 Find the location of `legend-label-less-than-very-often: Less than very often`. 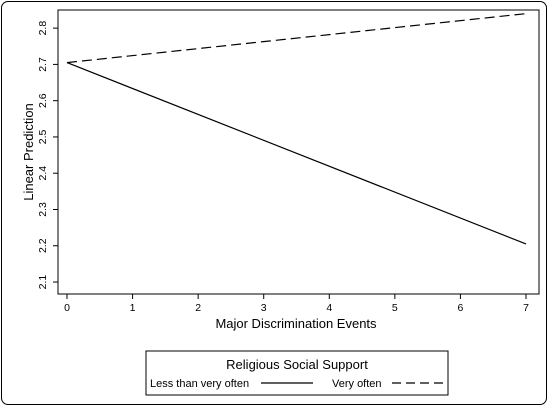

legend-label-less-than-very-often: Less than very often is located at coordinates (199, 384).